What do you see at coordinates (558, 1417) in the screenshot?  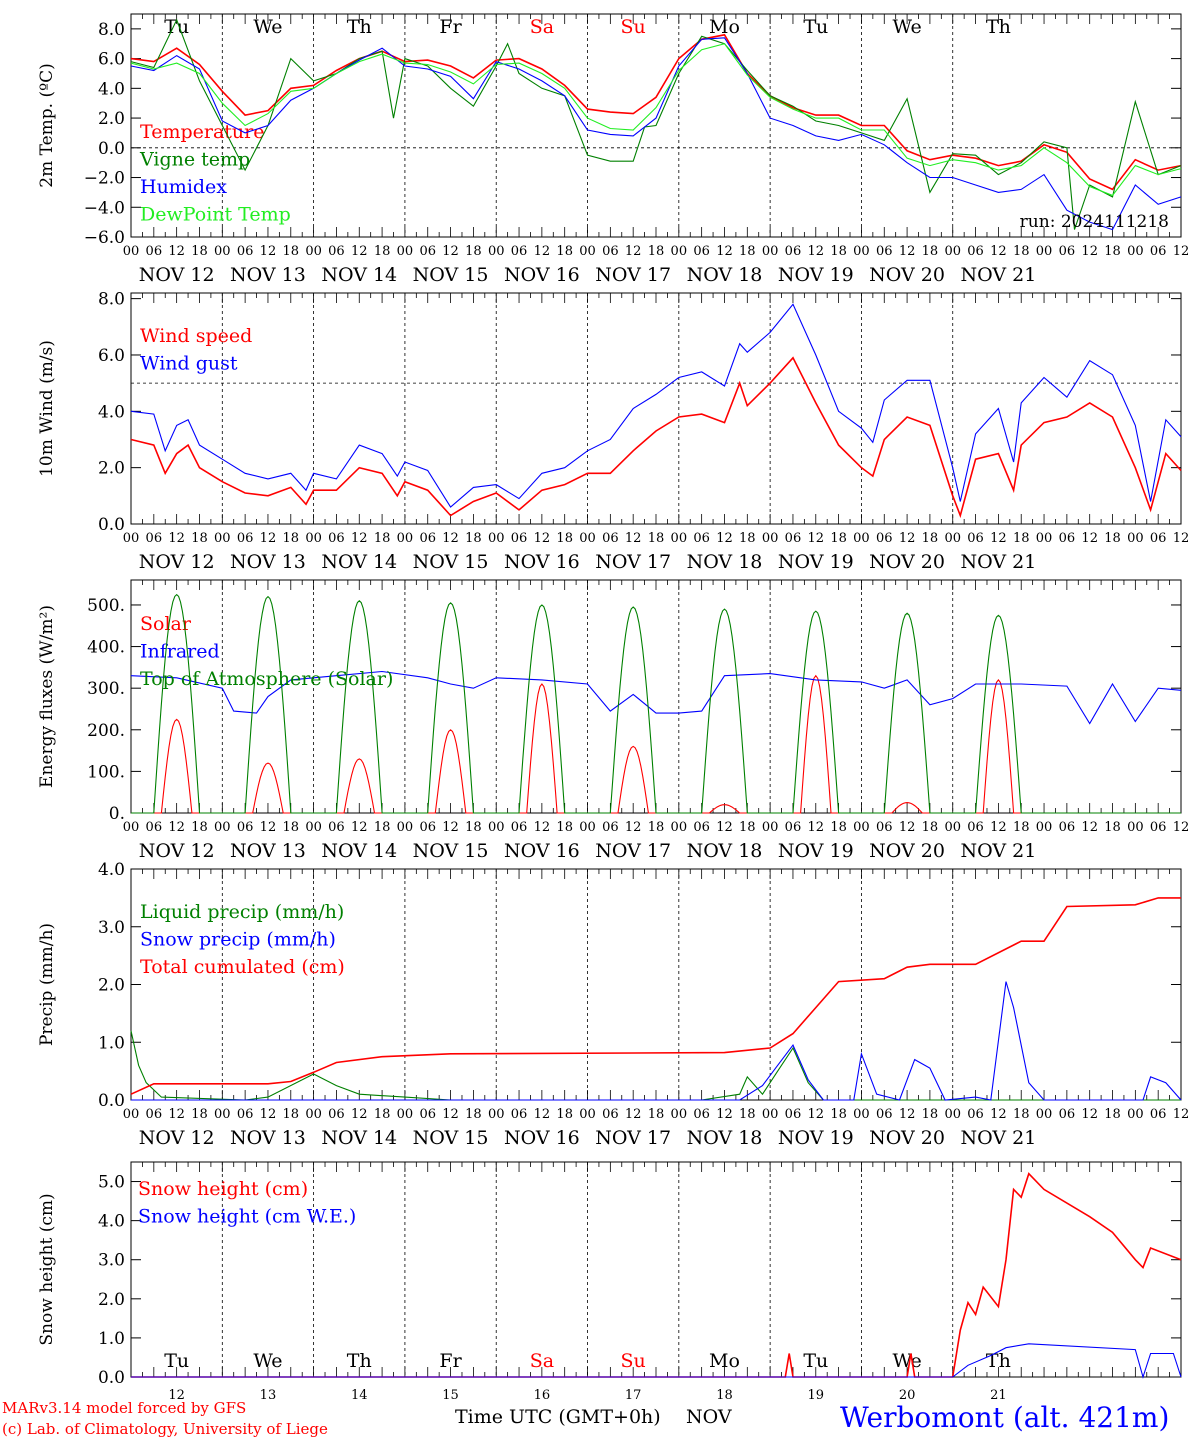 I see `time-axis-label: Time UTC (GMT+0h)` at bounding box center [558, 1417].